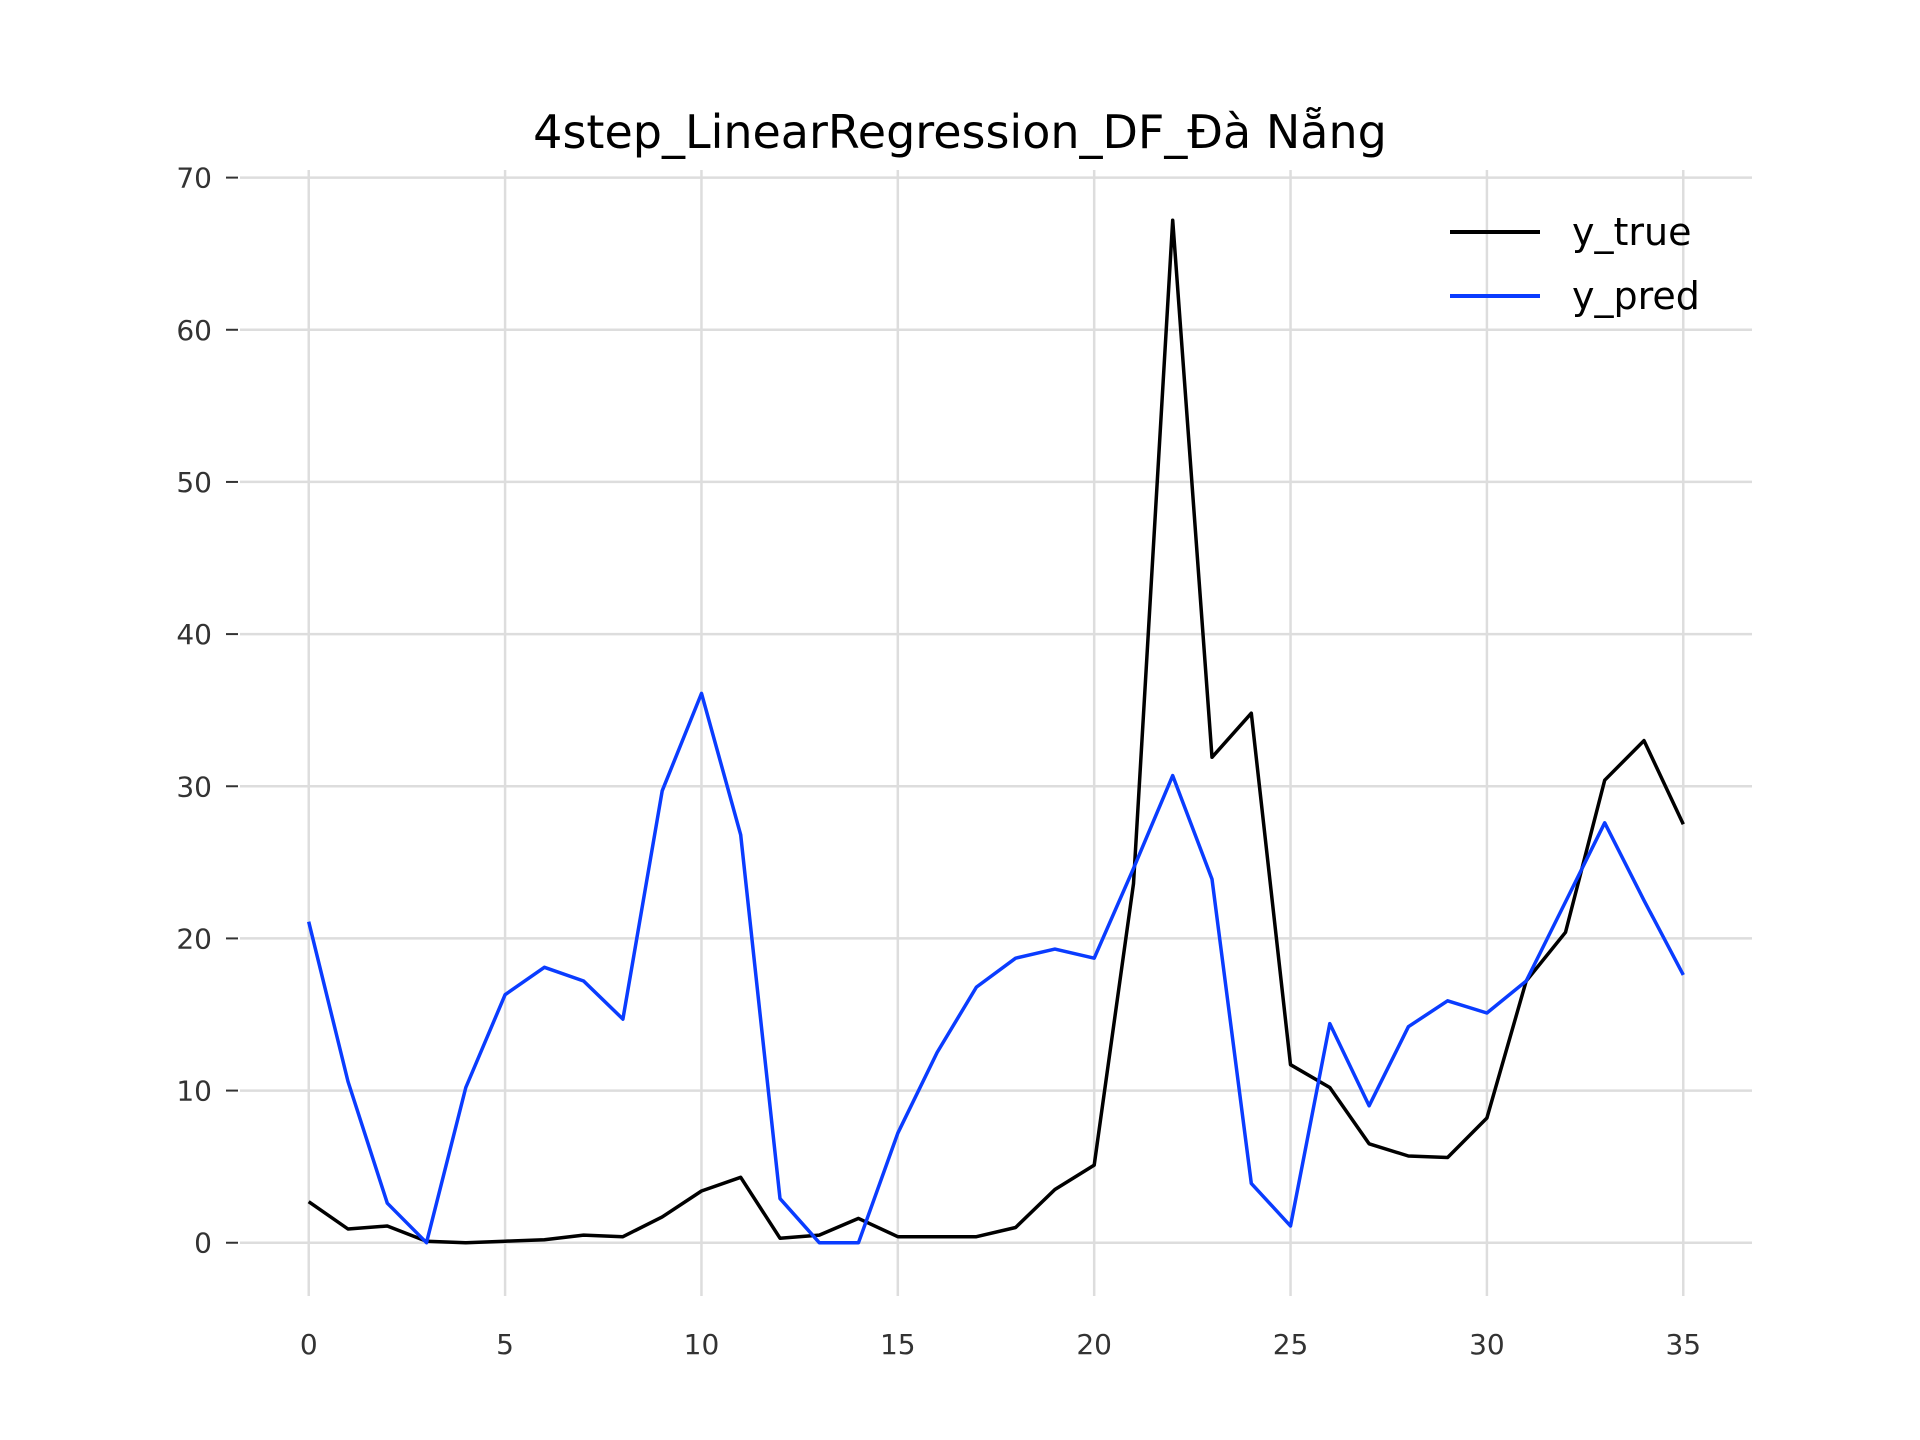 The image size is (1920, 1440). I want to click on y-tick-label: 40, so click(194, 634).